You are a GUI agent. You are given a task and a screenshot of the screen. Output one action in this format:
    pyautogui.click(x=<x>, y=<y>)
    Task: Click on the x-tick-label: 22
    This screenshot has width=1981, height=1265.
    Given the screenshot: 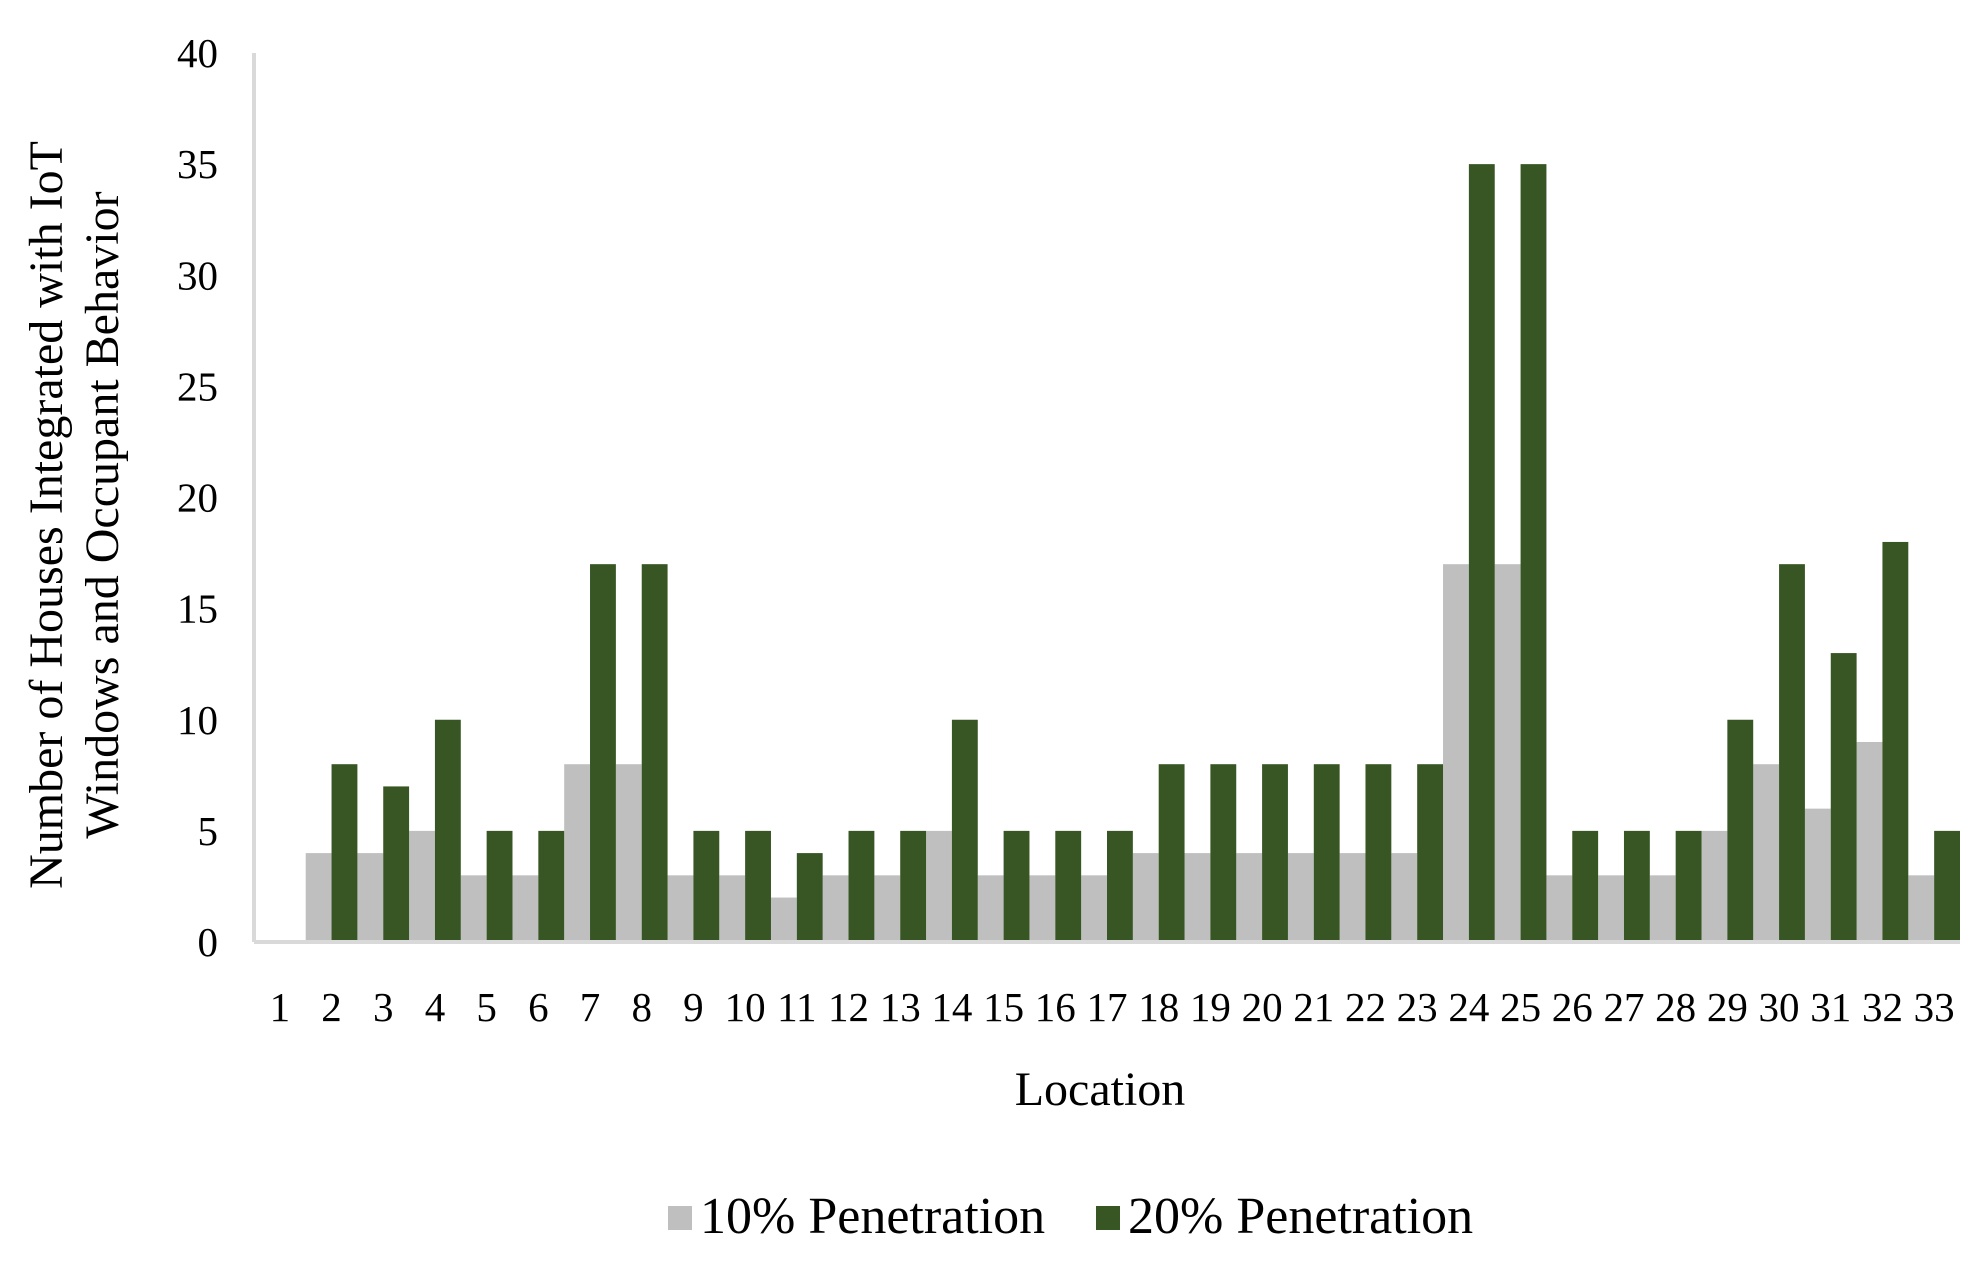 What is the action you would take?
    pyautogui.click(x=1365, y=1007)
    